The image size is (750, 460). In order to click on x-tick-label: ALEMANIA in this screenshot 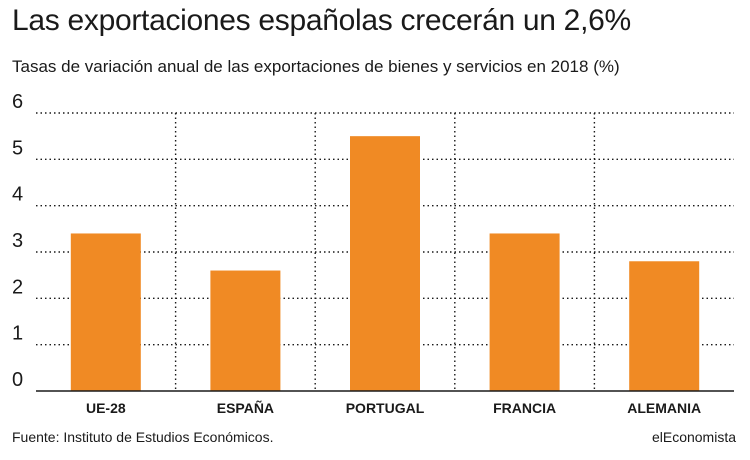, I will do `click(664, 408)`.